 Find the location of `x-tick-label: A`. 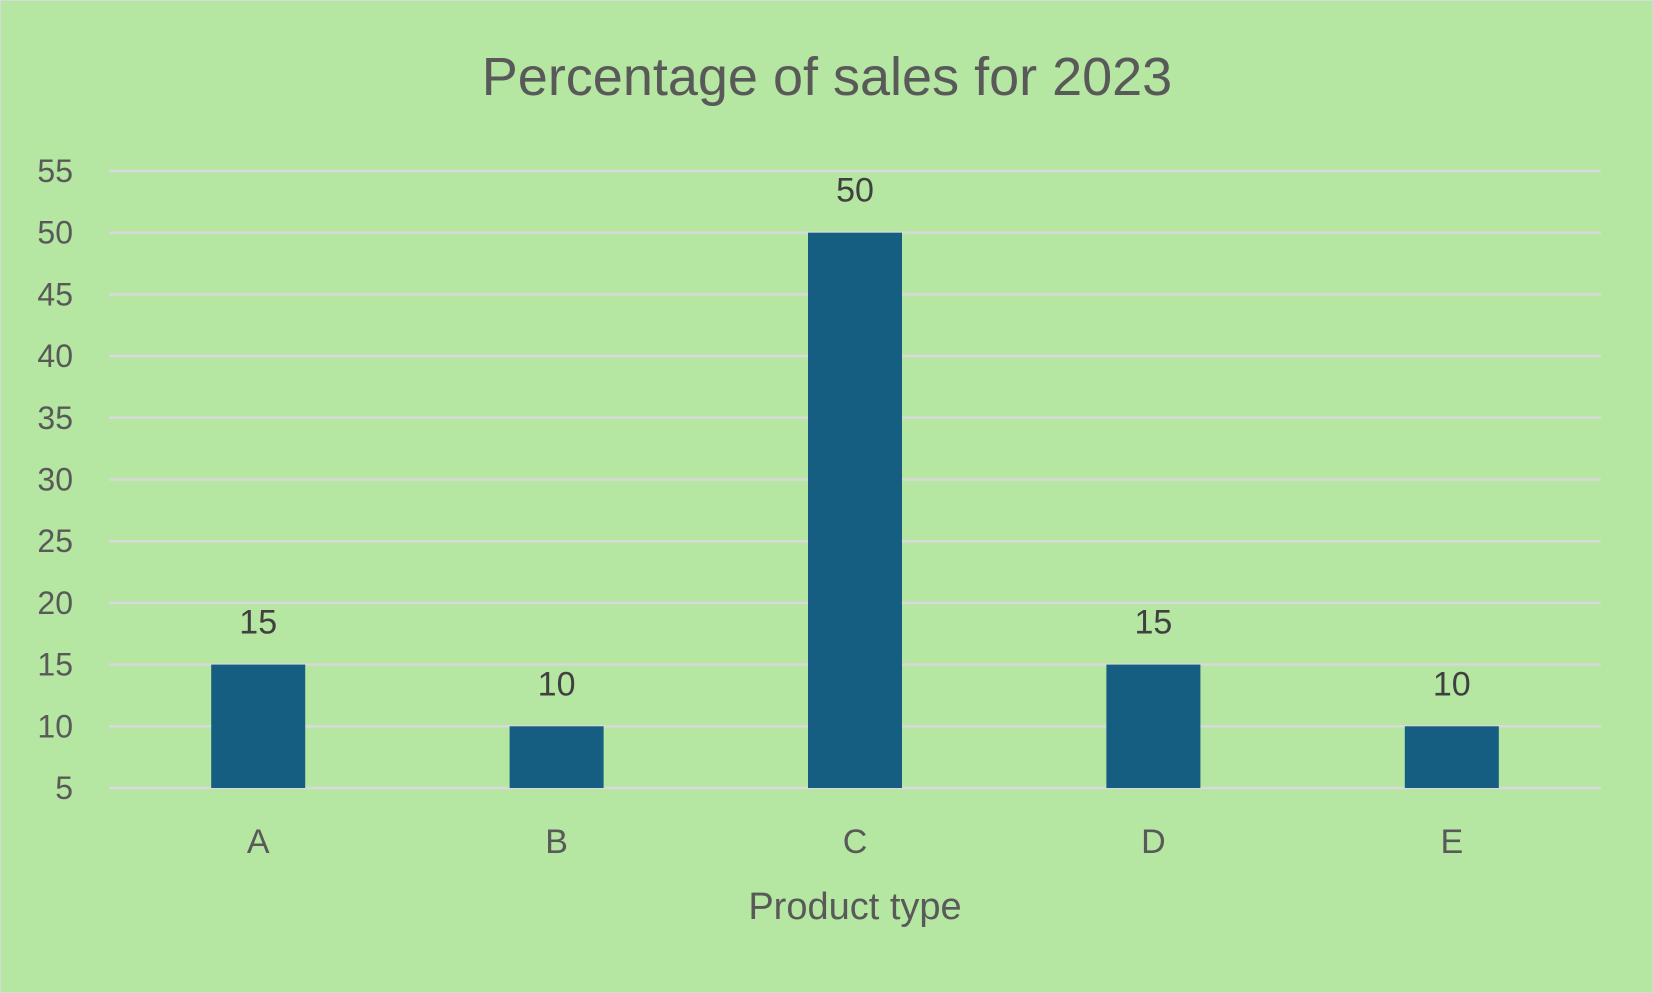

x-tick-label: A is located at coordinates (258, 842).